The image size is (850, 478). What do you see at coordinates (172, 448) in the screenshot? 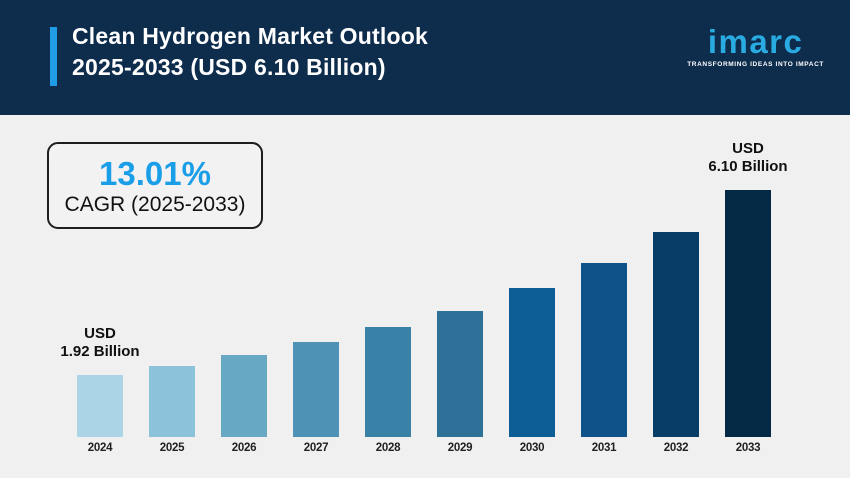
I see `x-axis-label-2025: 2025` at bounding box center [172, 448].